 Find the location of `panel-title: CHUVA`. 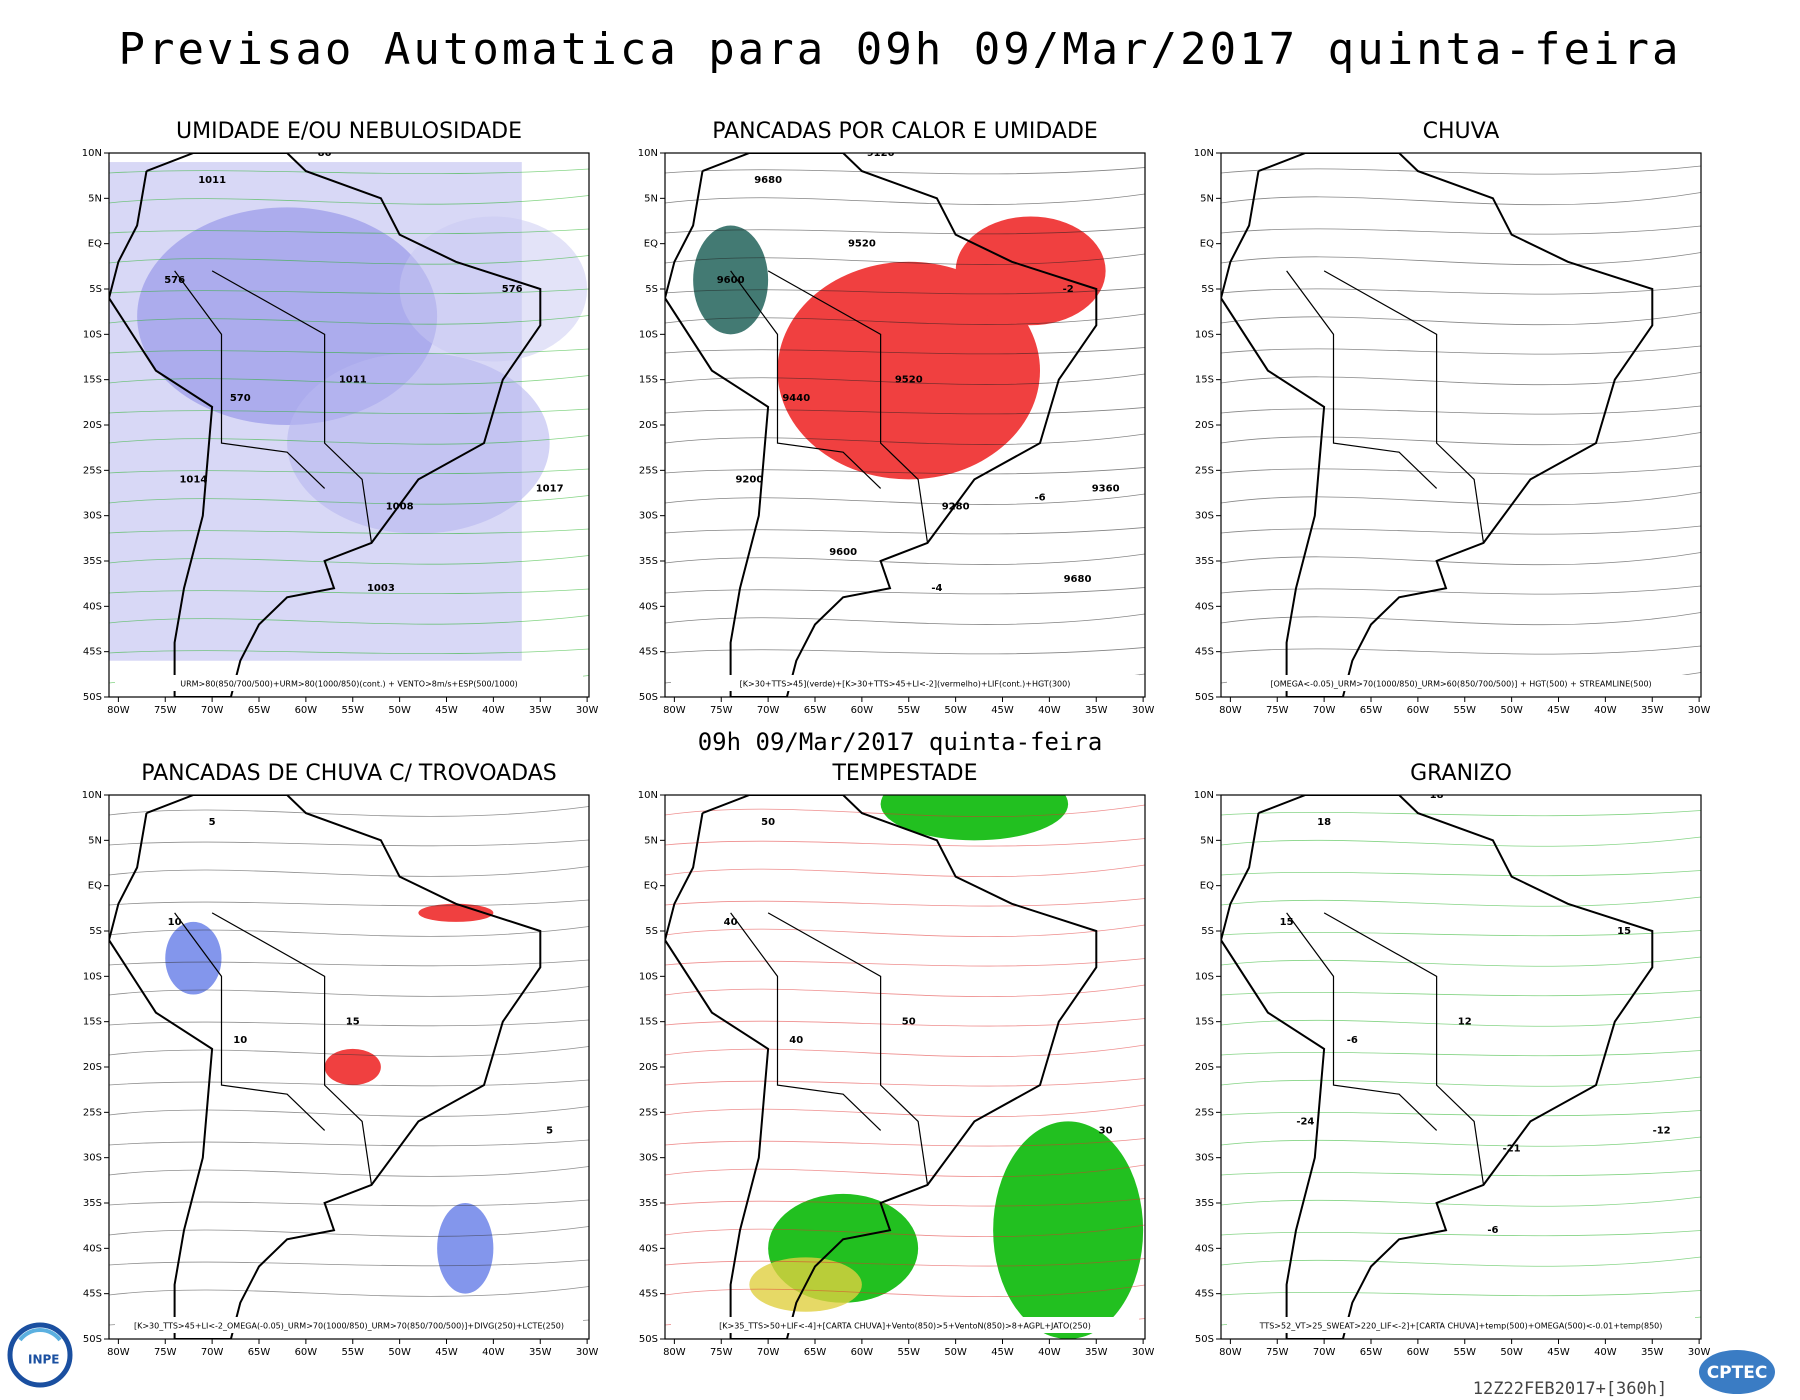

panel-title: CHUVA is located at coordinates (1461, 131).